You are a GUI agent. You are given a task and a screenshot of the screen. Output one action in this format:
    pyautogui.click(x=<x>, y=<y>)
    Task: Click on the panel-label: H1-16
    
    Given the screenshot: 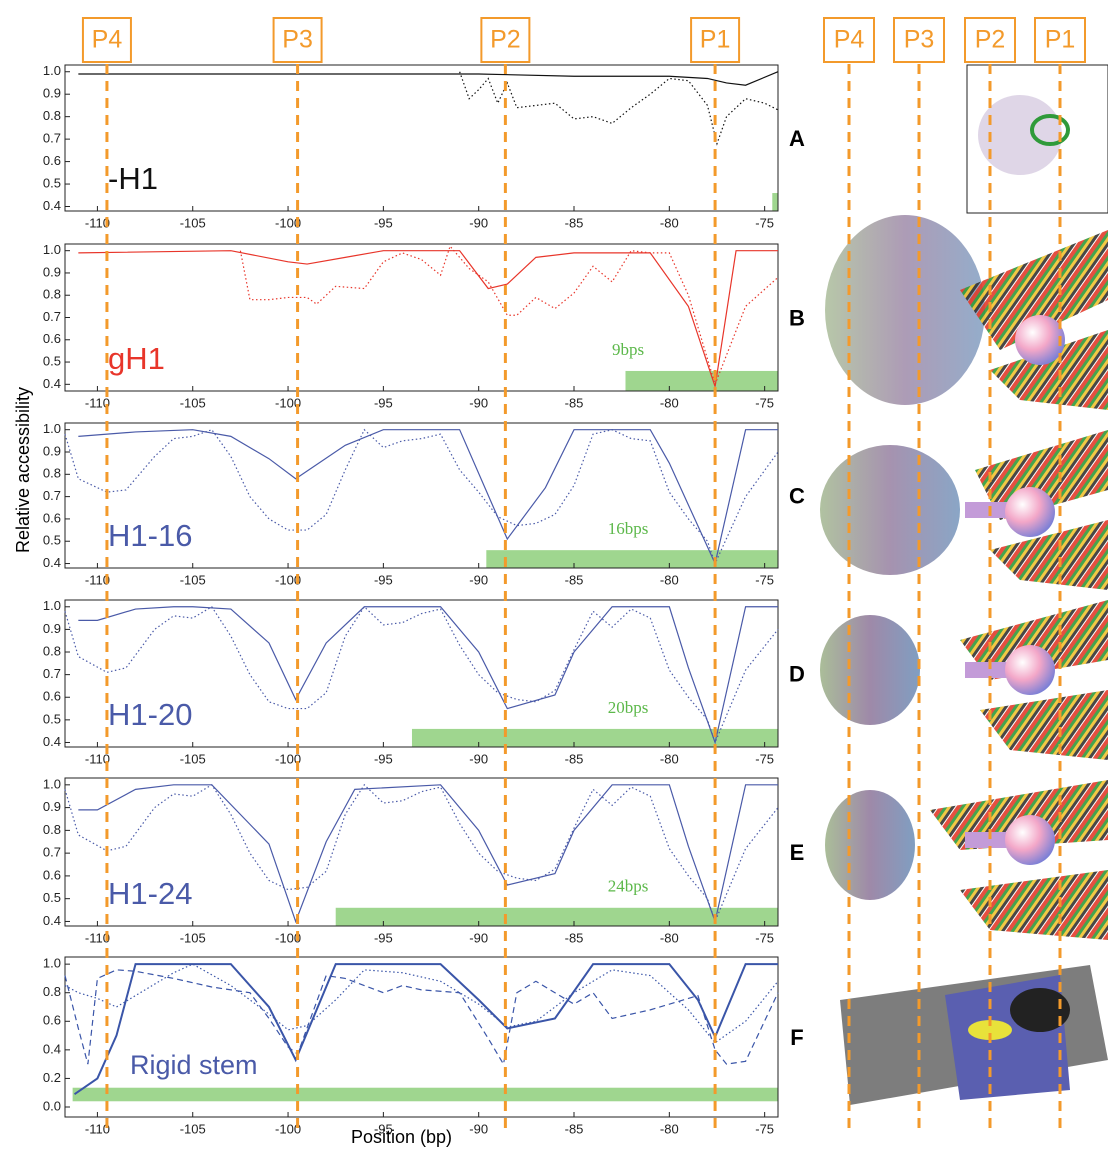 What is the action you would take?
    pyautogui.click(x=150, y=535)
    